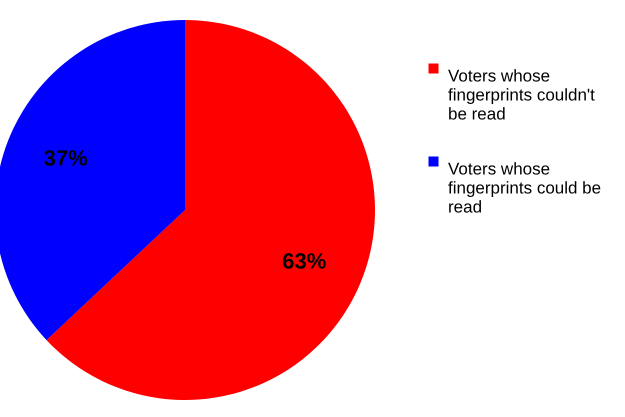 The height and width of the screenshot is (417, 625). What do you see at coordinates (522, 95) in the screenshot?
I see `legend-label: Voters whose fingerprints couldn't be read` at bounding box center [522, 95].